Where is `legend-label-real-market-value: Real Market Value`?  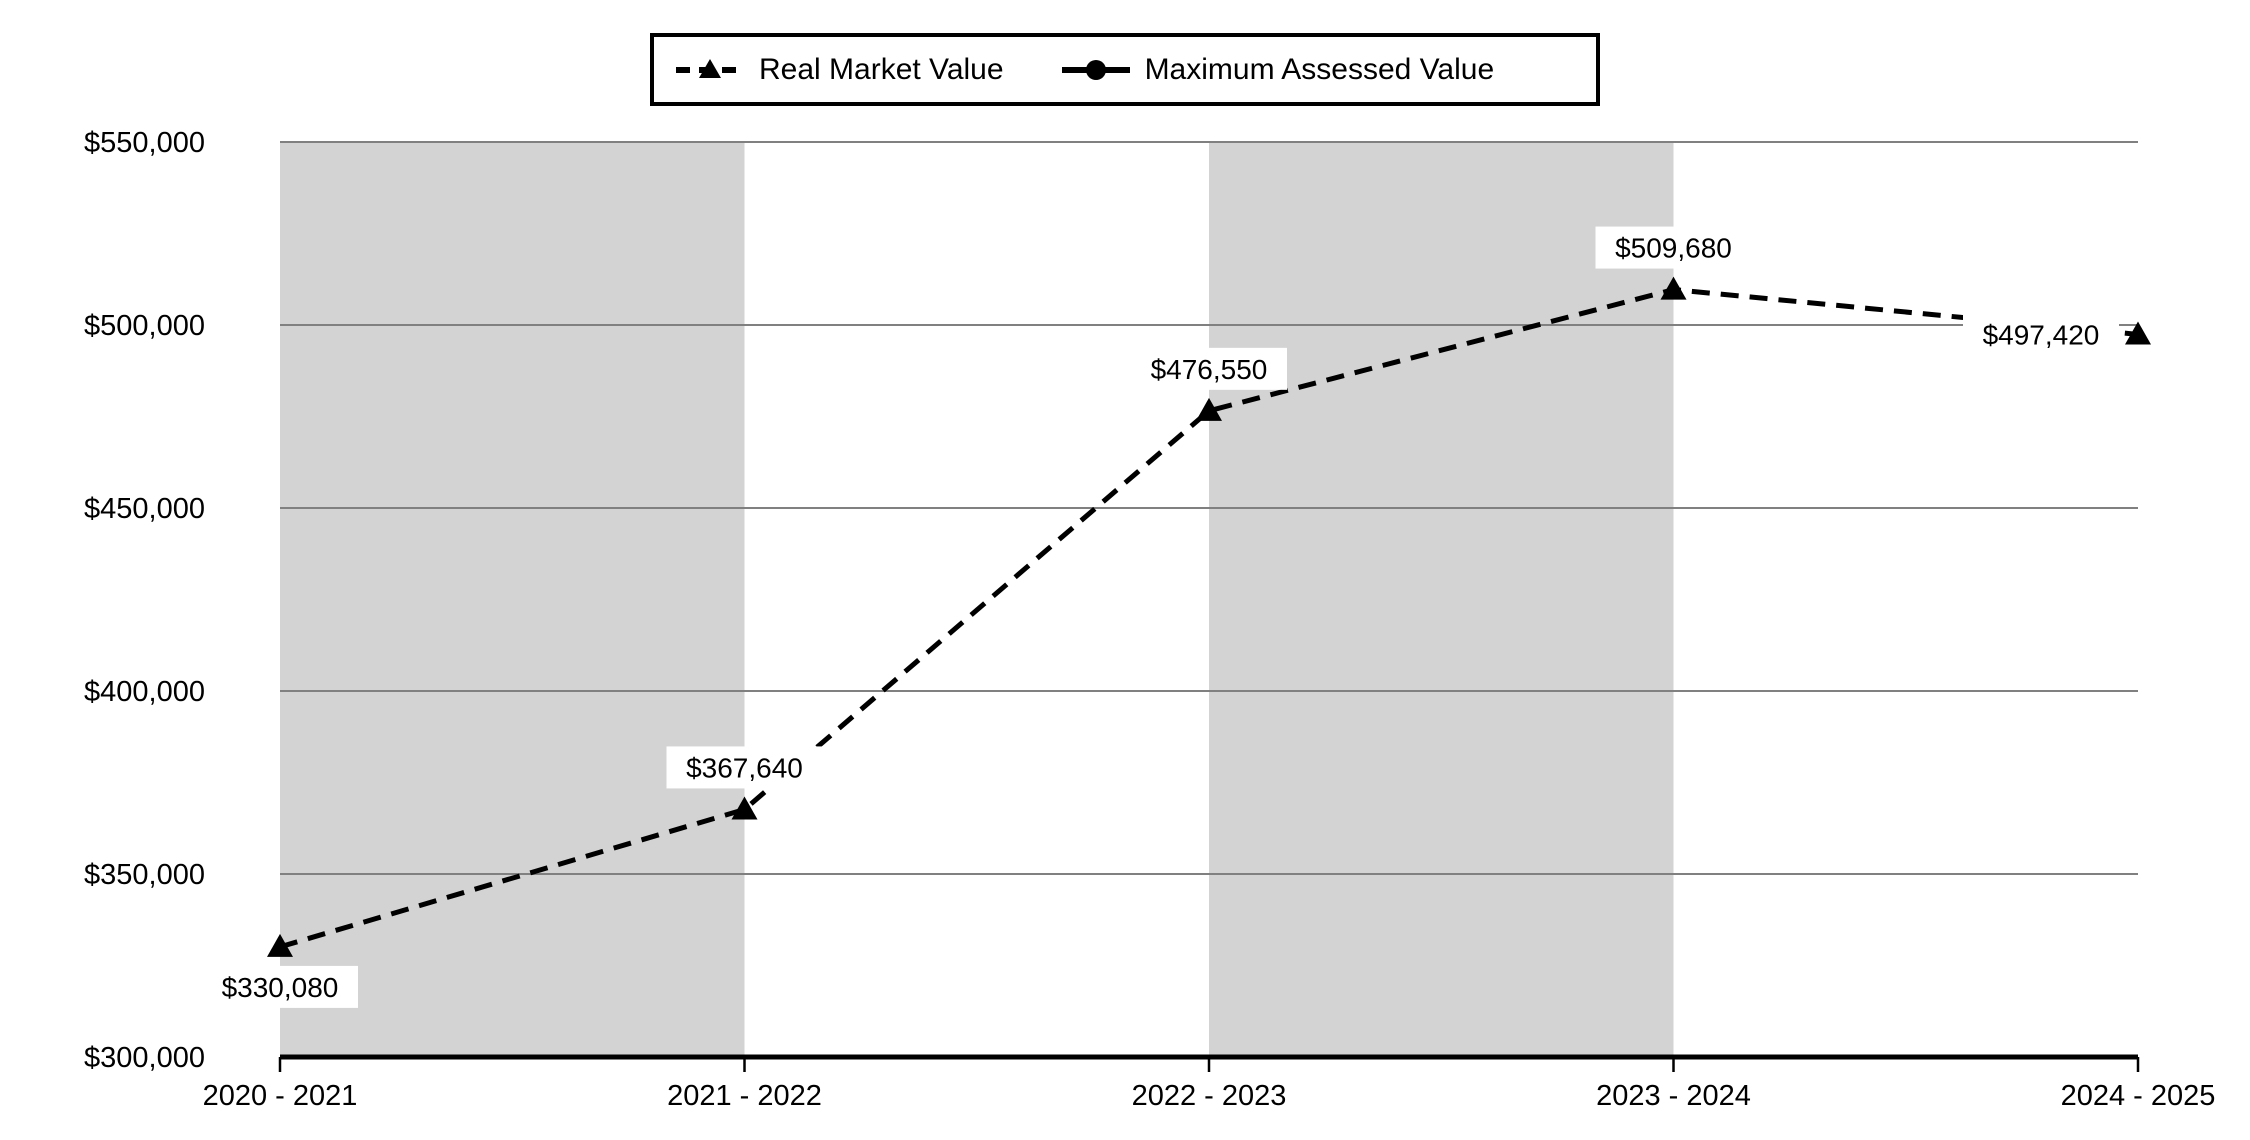
legend-label-real-market-value: Real Market Value is located at coordinates (881, 69).